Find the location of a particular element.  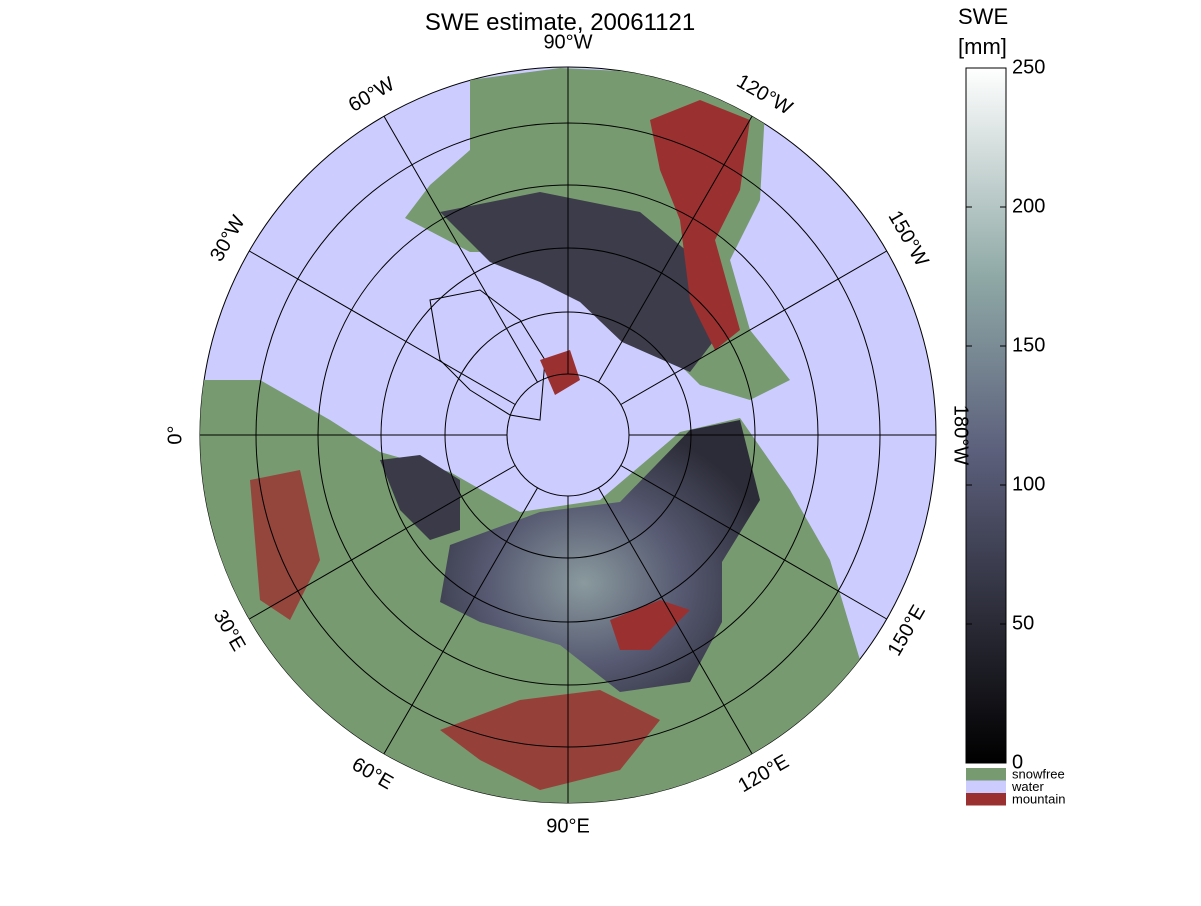

longitude-label: 60°W is located at coordinates (372, 95).